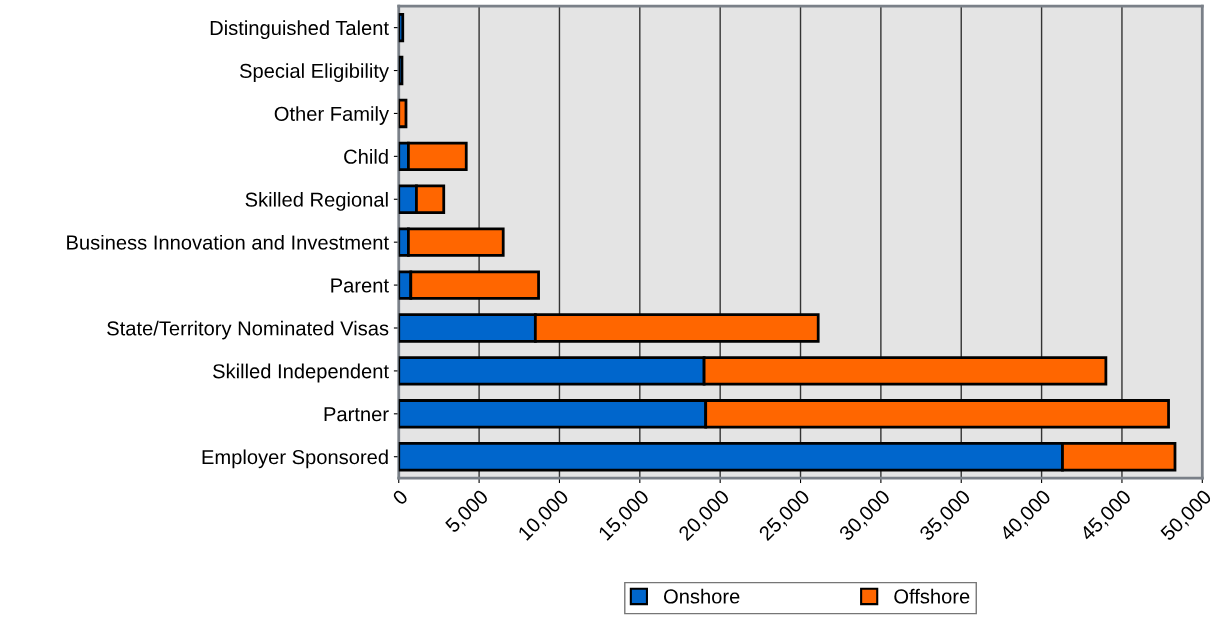 The image size is (1212, 617). What do you see at coordinates (299, 30) in the screenshot?
I see `y-tick-label: Distinguished Talent` at bounding box center [299, 30].